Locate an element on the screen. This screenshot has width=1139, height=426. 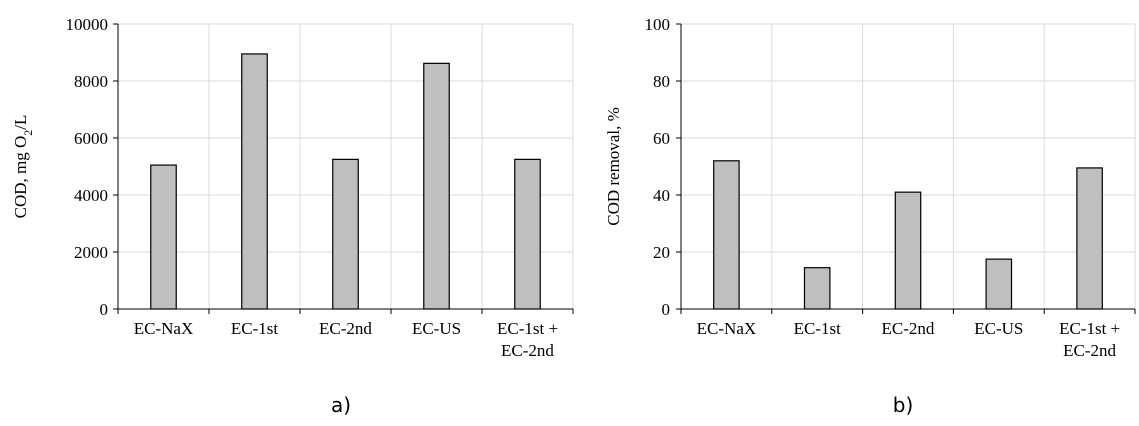
y-tick-label: 40 is located at coordinates (661, 195).